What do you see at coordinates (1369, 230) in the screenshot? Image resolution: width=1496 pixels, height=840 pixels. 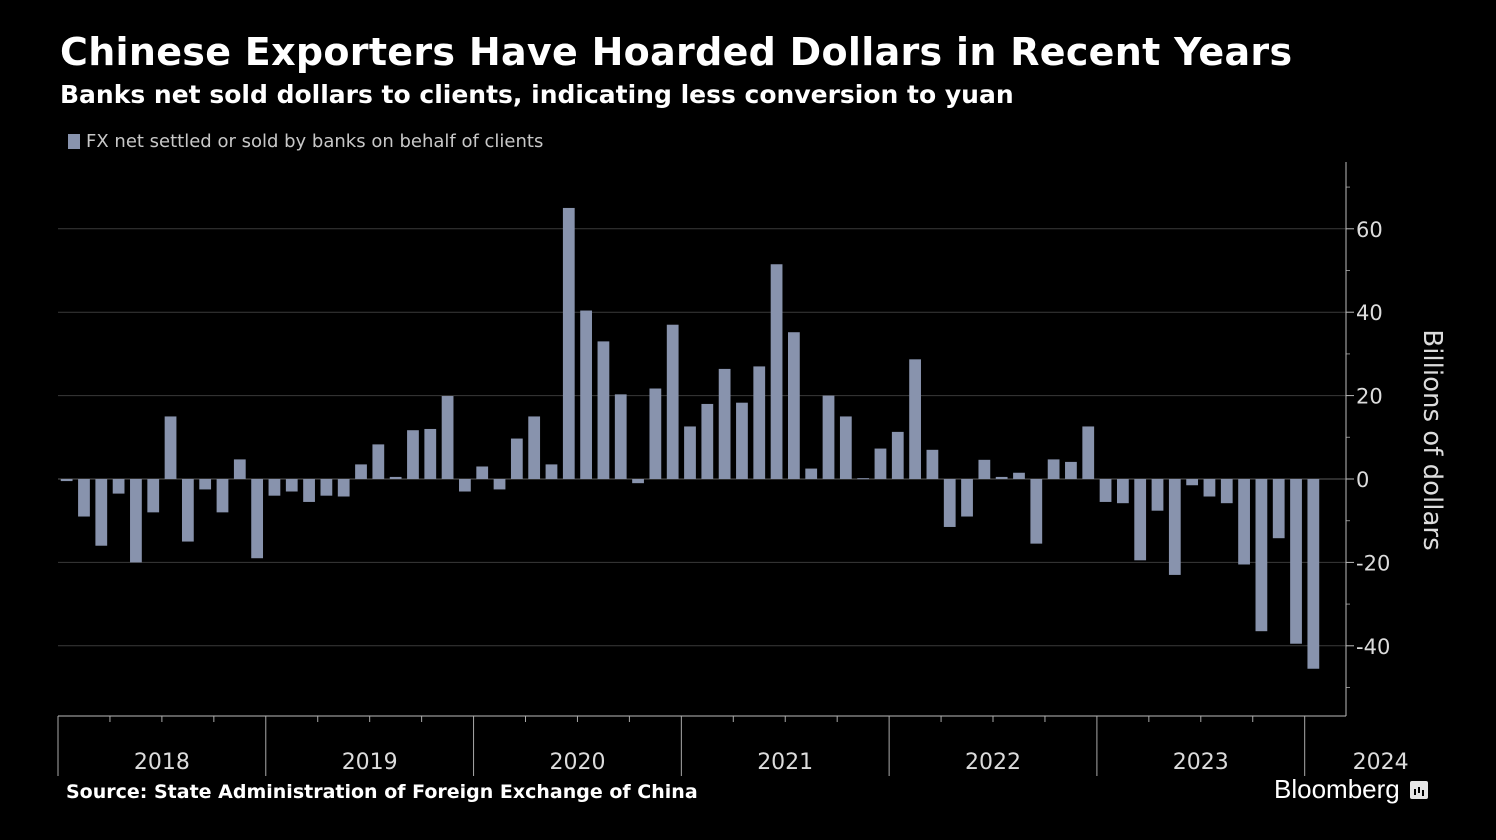 I see `y-tick-label: 60` at bounding box center [1369, 230].